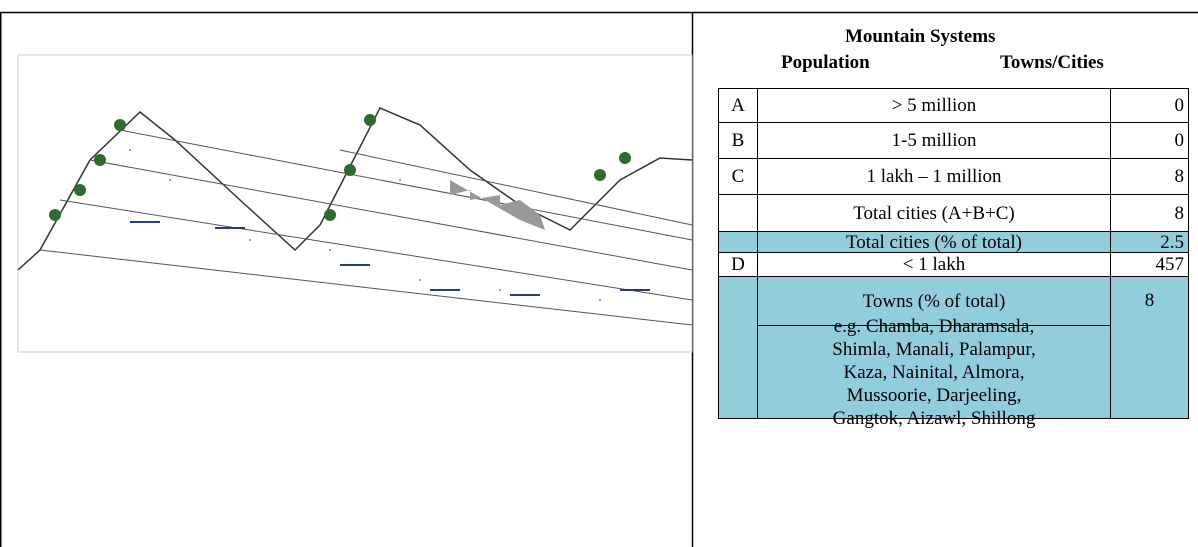  What do you see at coordinates (1149, 264) in the screenshot?
I see `count-cell: 457` at bounding box center [1149, 264].